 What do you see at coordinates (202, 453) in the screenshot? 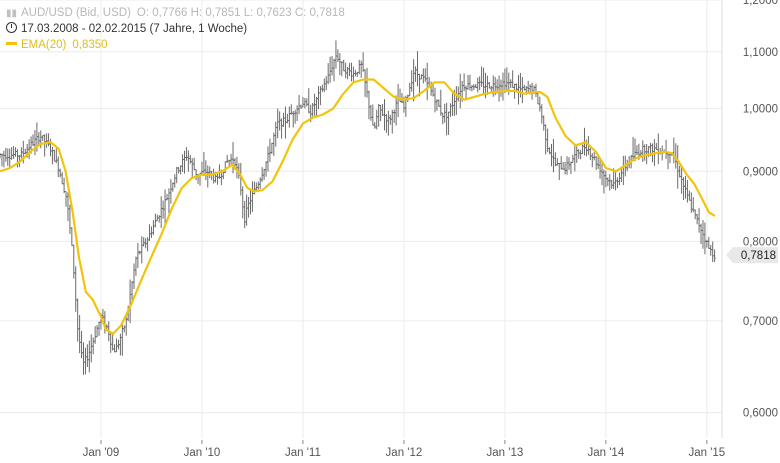
I see `x-tick-label: Jan '10` at bounding box center [202, 453].